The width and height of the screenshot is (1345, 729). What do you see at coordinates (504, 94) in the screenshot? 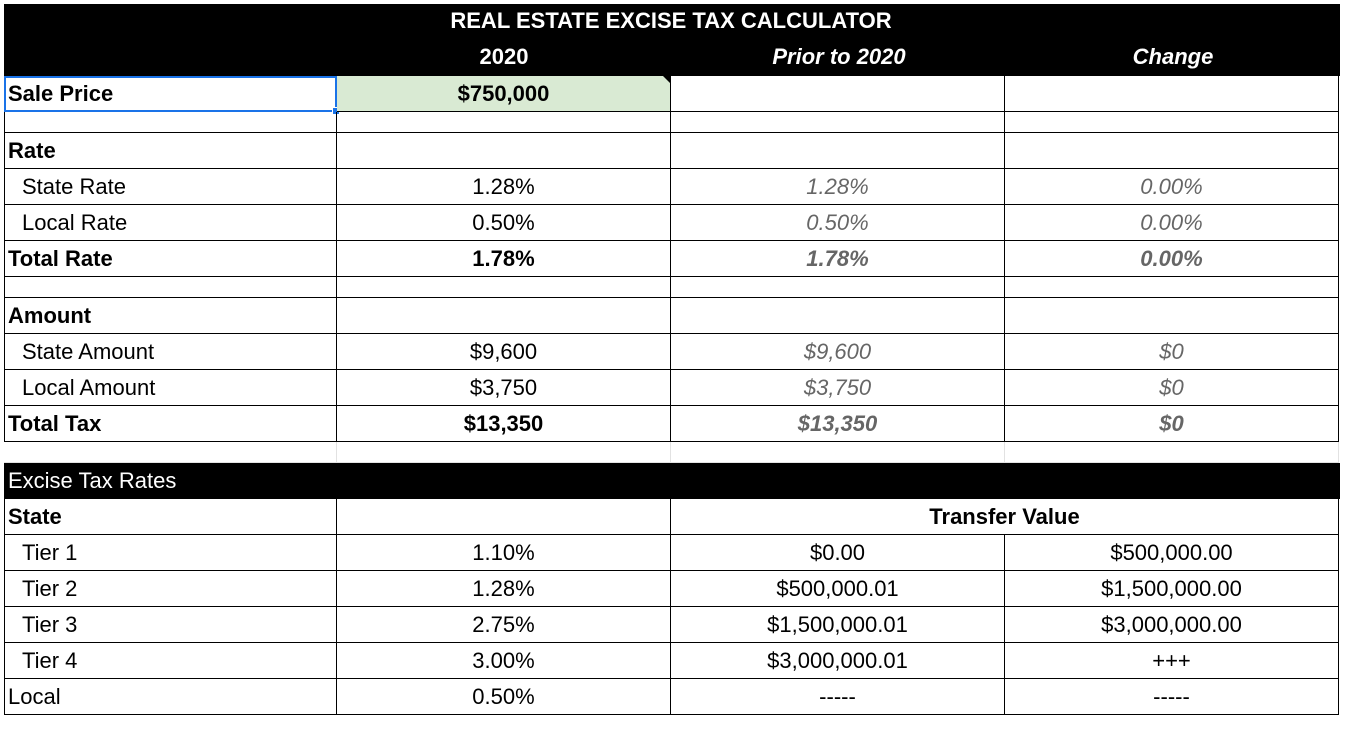
I see `sale-price-input: $750,000` at bounding box center [504, 94].